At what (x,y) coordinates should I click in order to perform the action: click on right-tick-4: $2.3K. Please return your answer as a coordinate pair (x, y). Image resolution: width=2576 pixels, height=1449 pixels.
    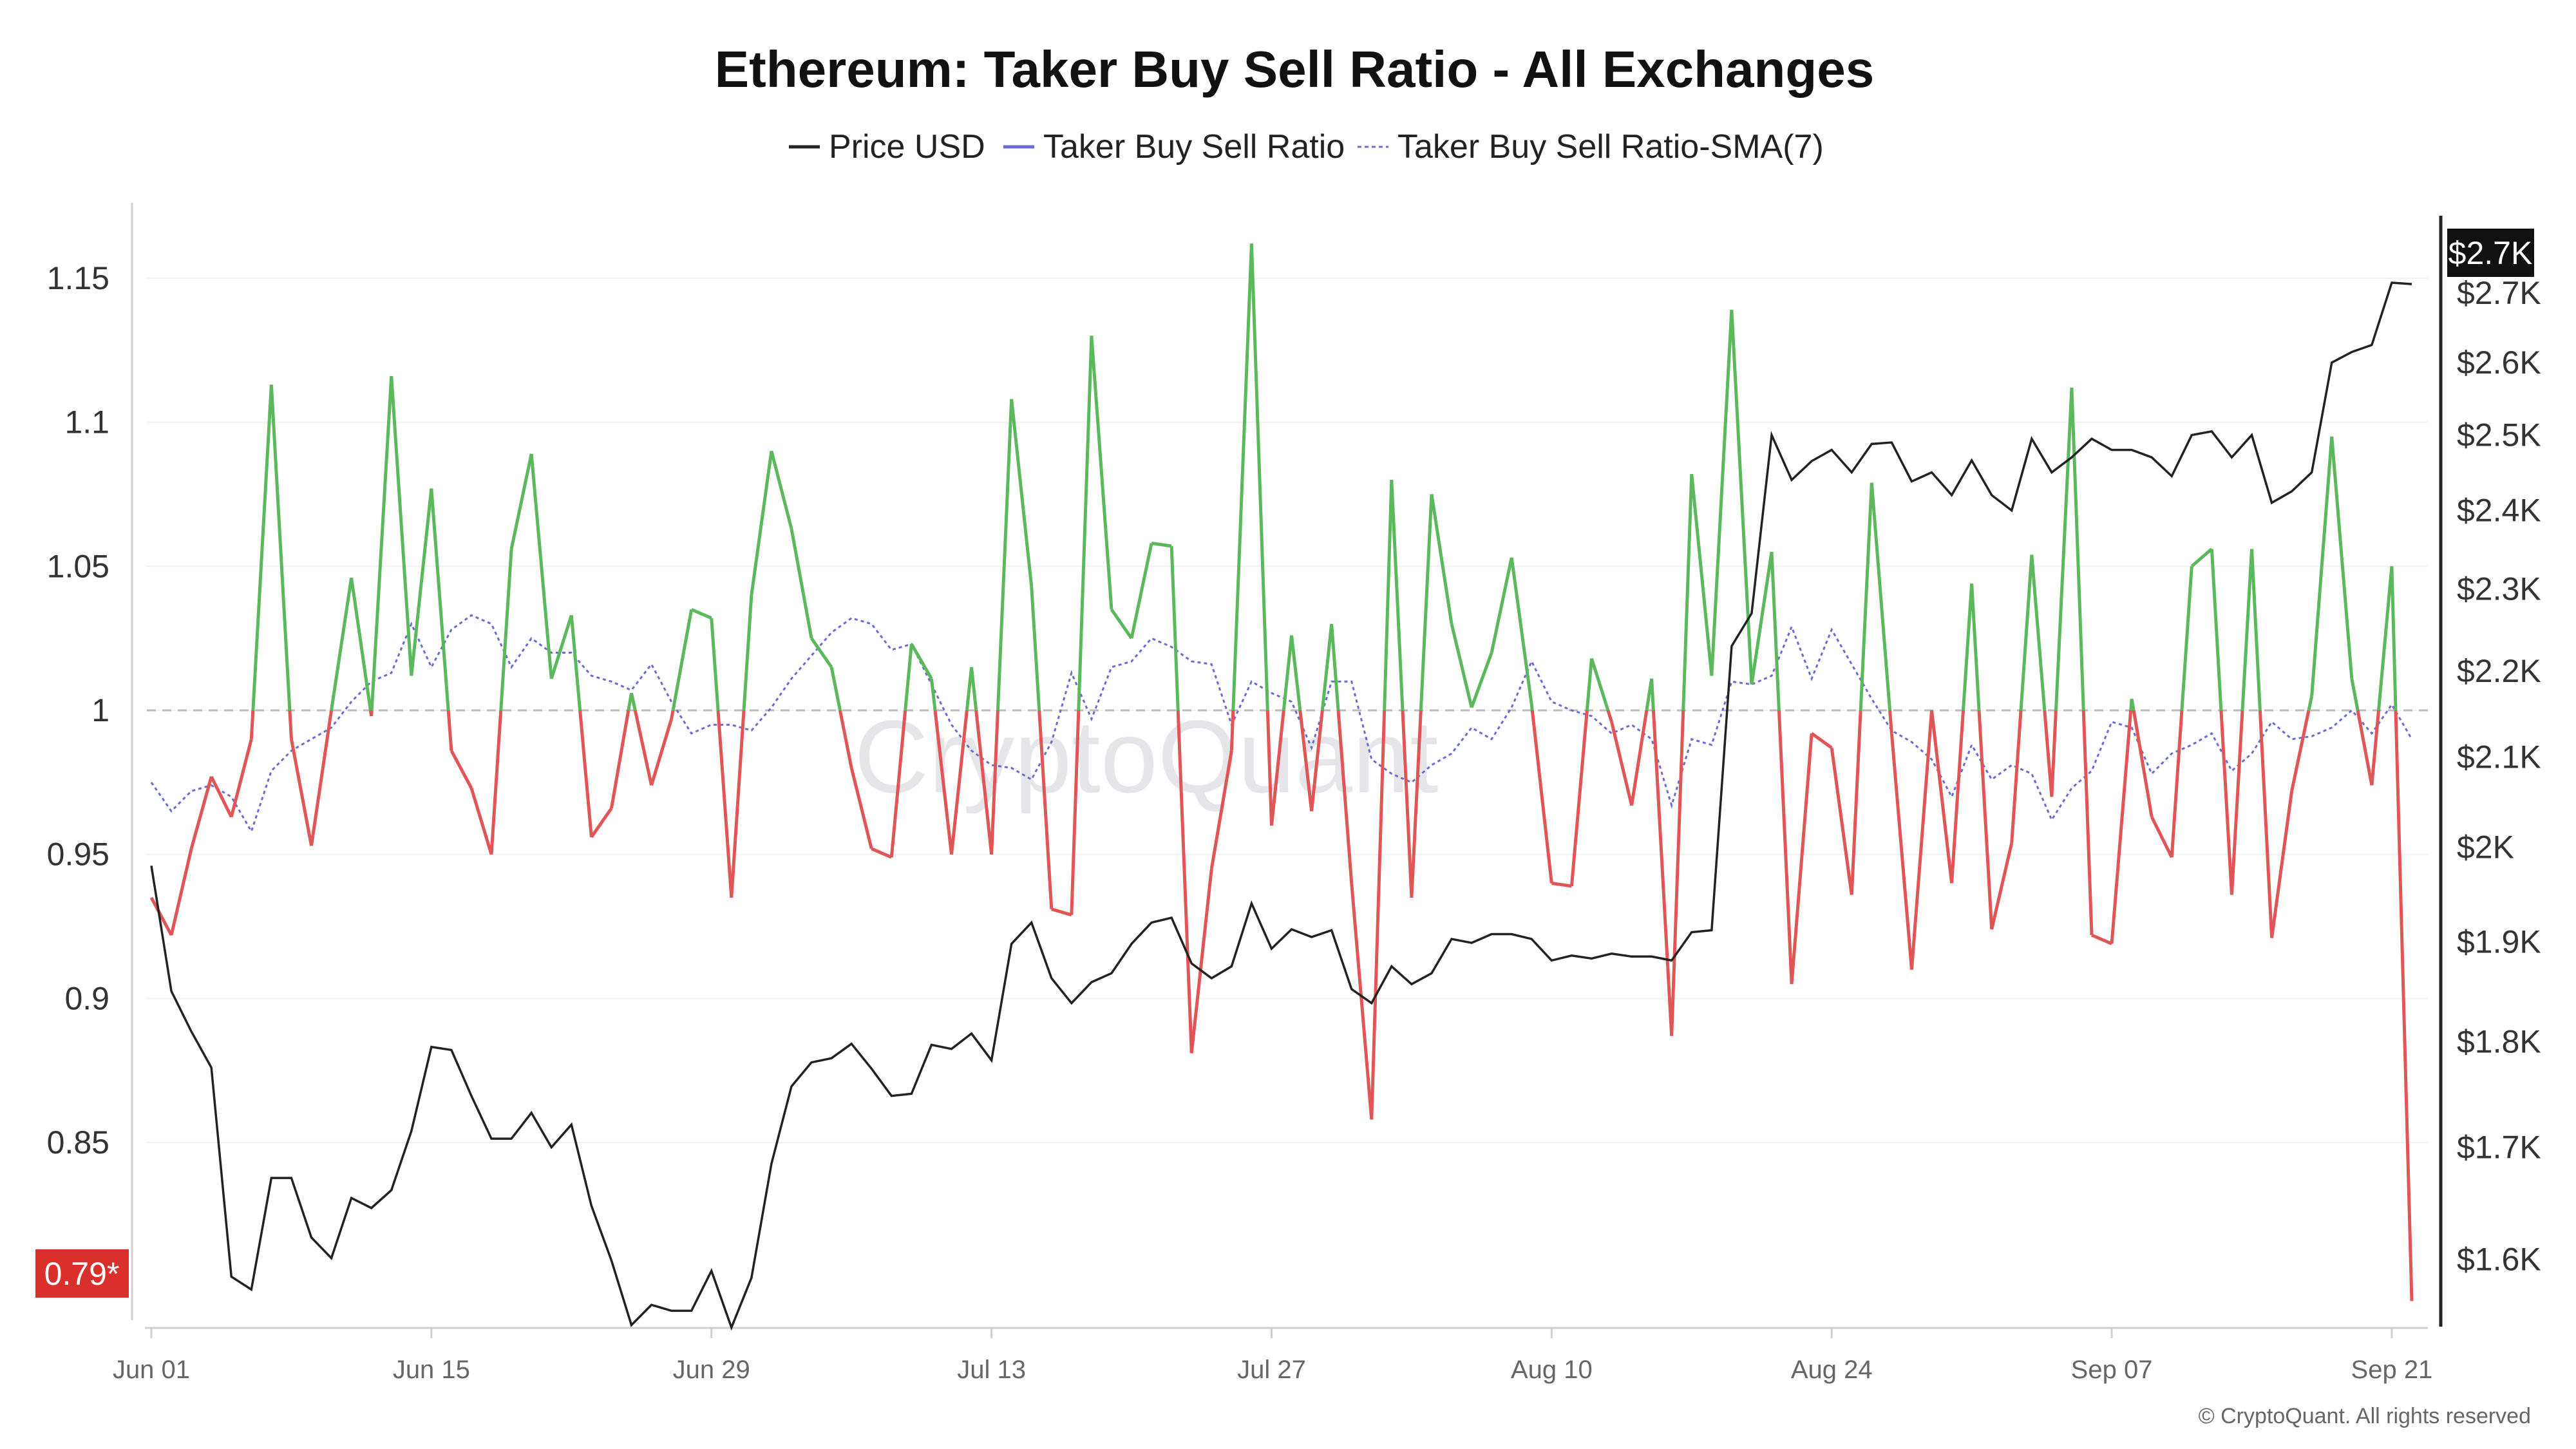
    Looking at the image, I should click on (2499, 589).